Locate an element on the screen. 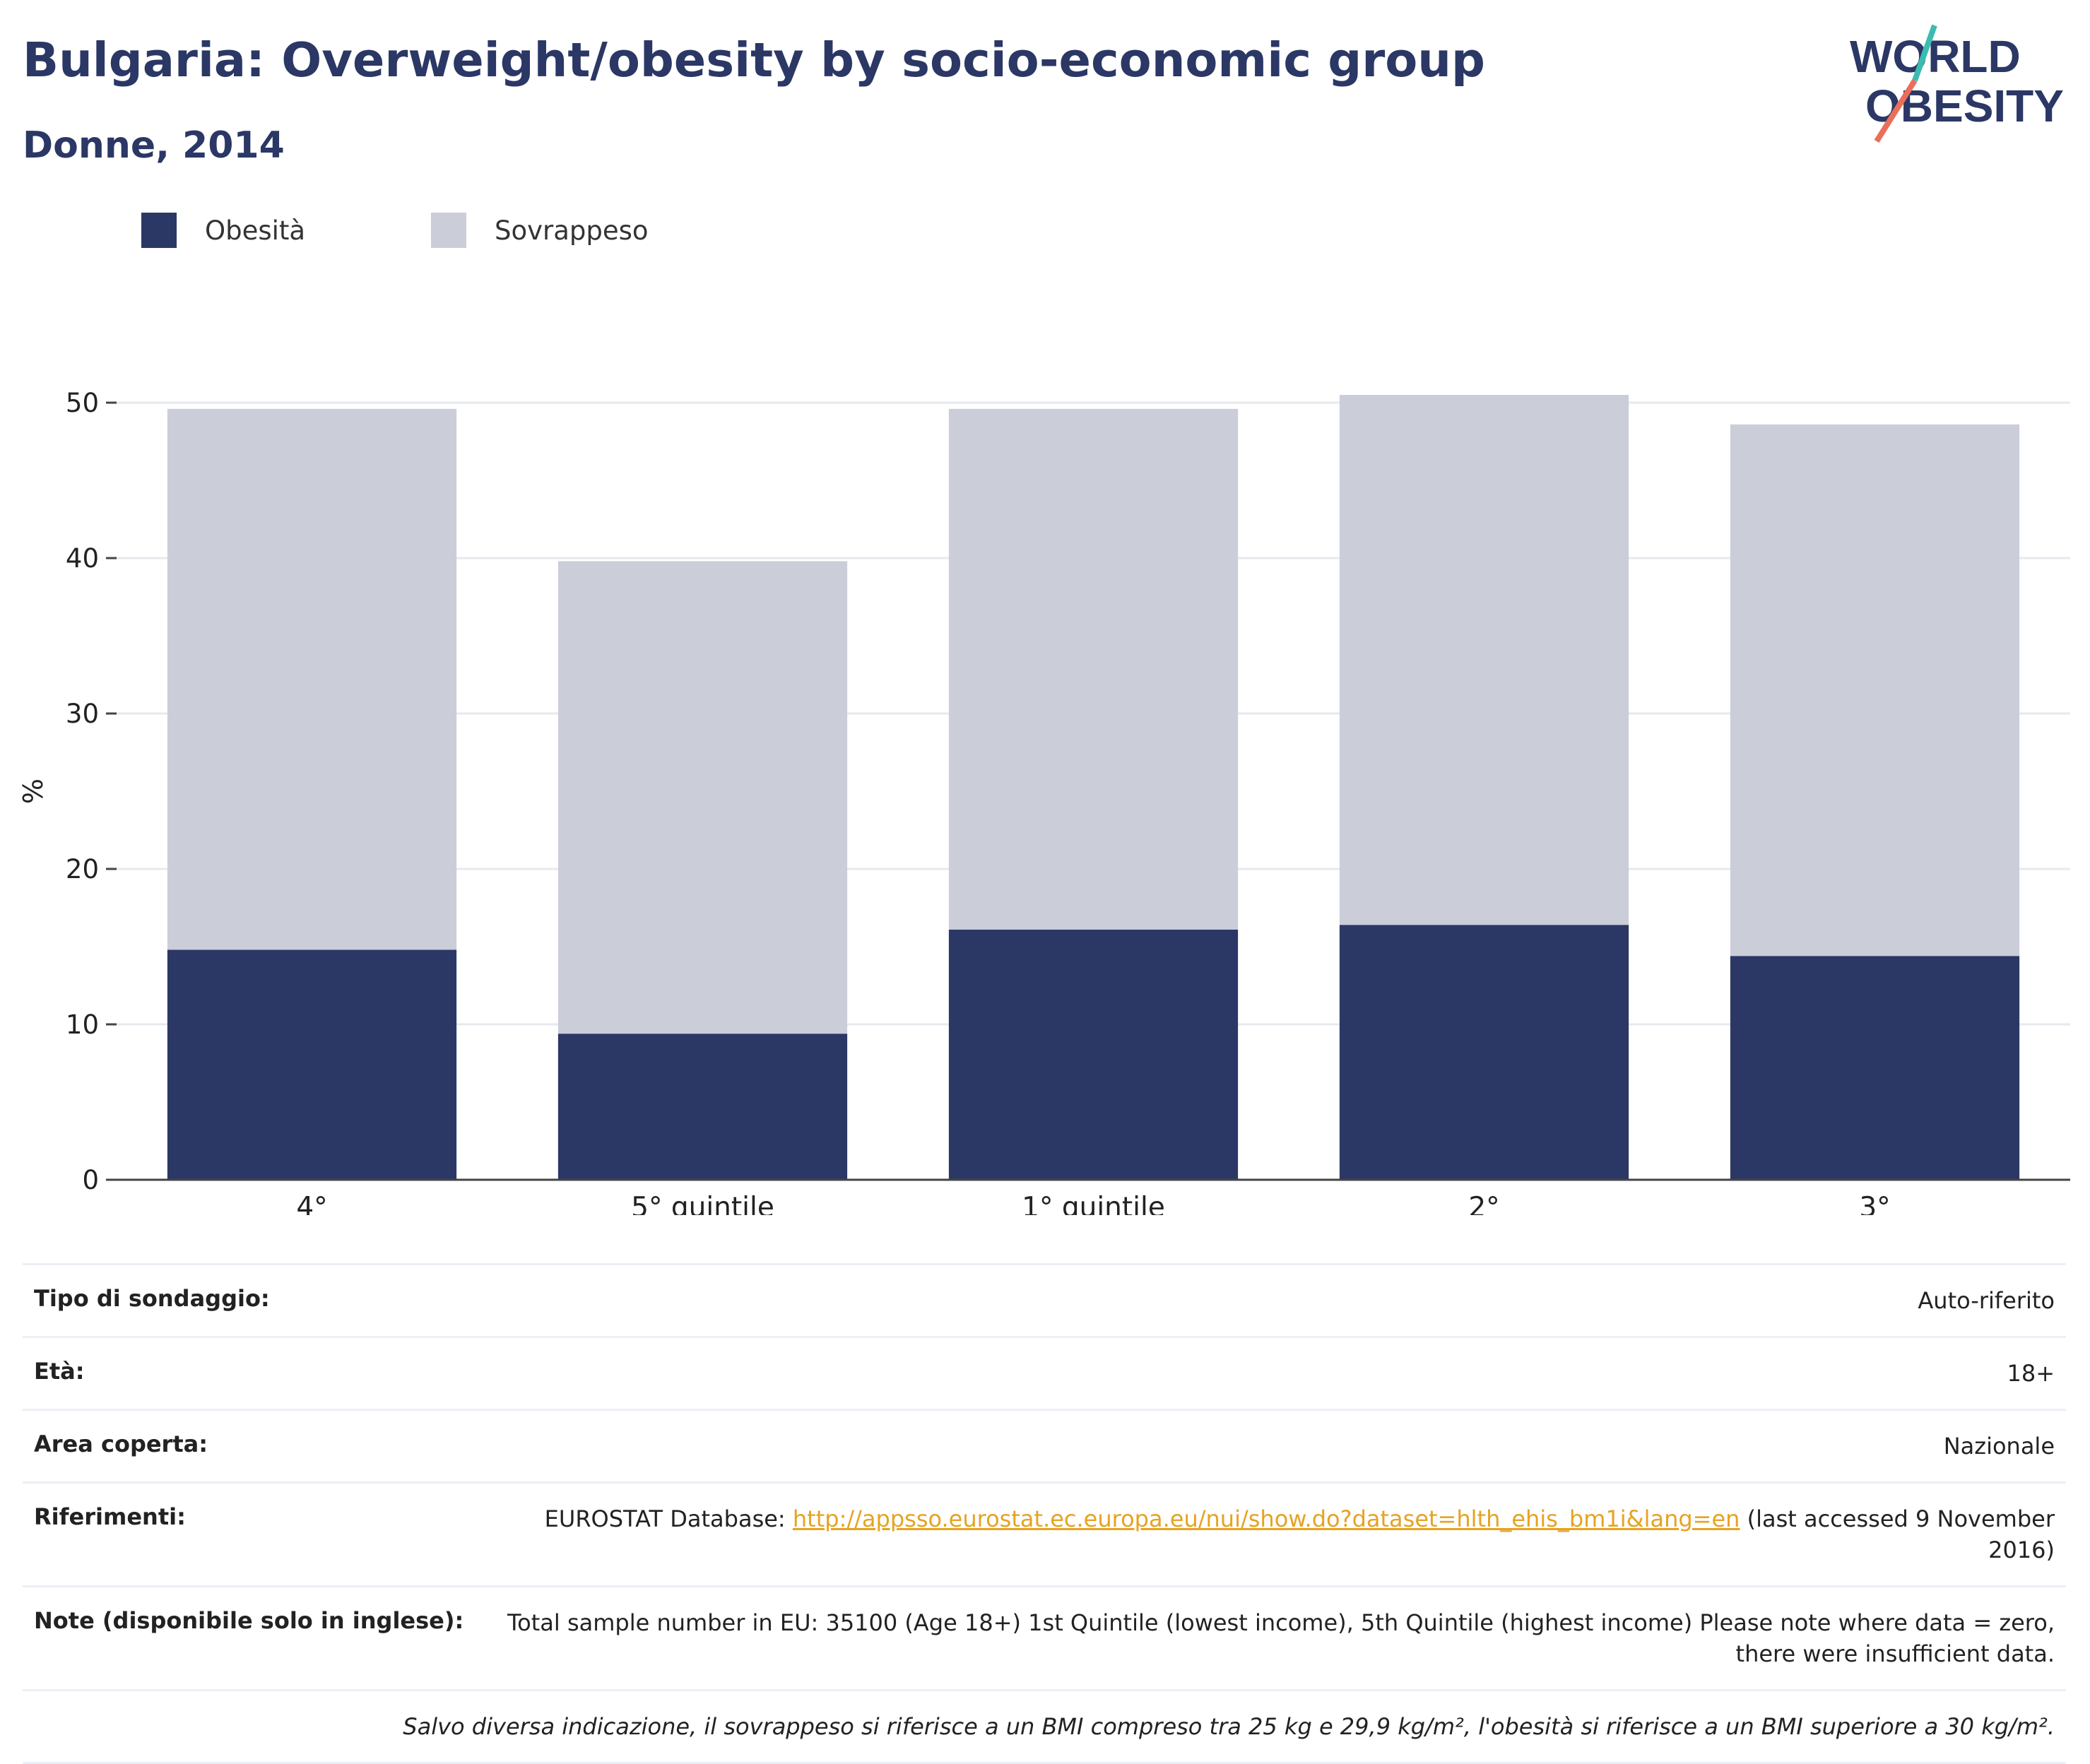 This screenshot has width=2090, height=1764. y-tick-label: 20 is located at coordinates (83, 869).